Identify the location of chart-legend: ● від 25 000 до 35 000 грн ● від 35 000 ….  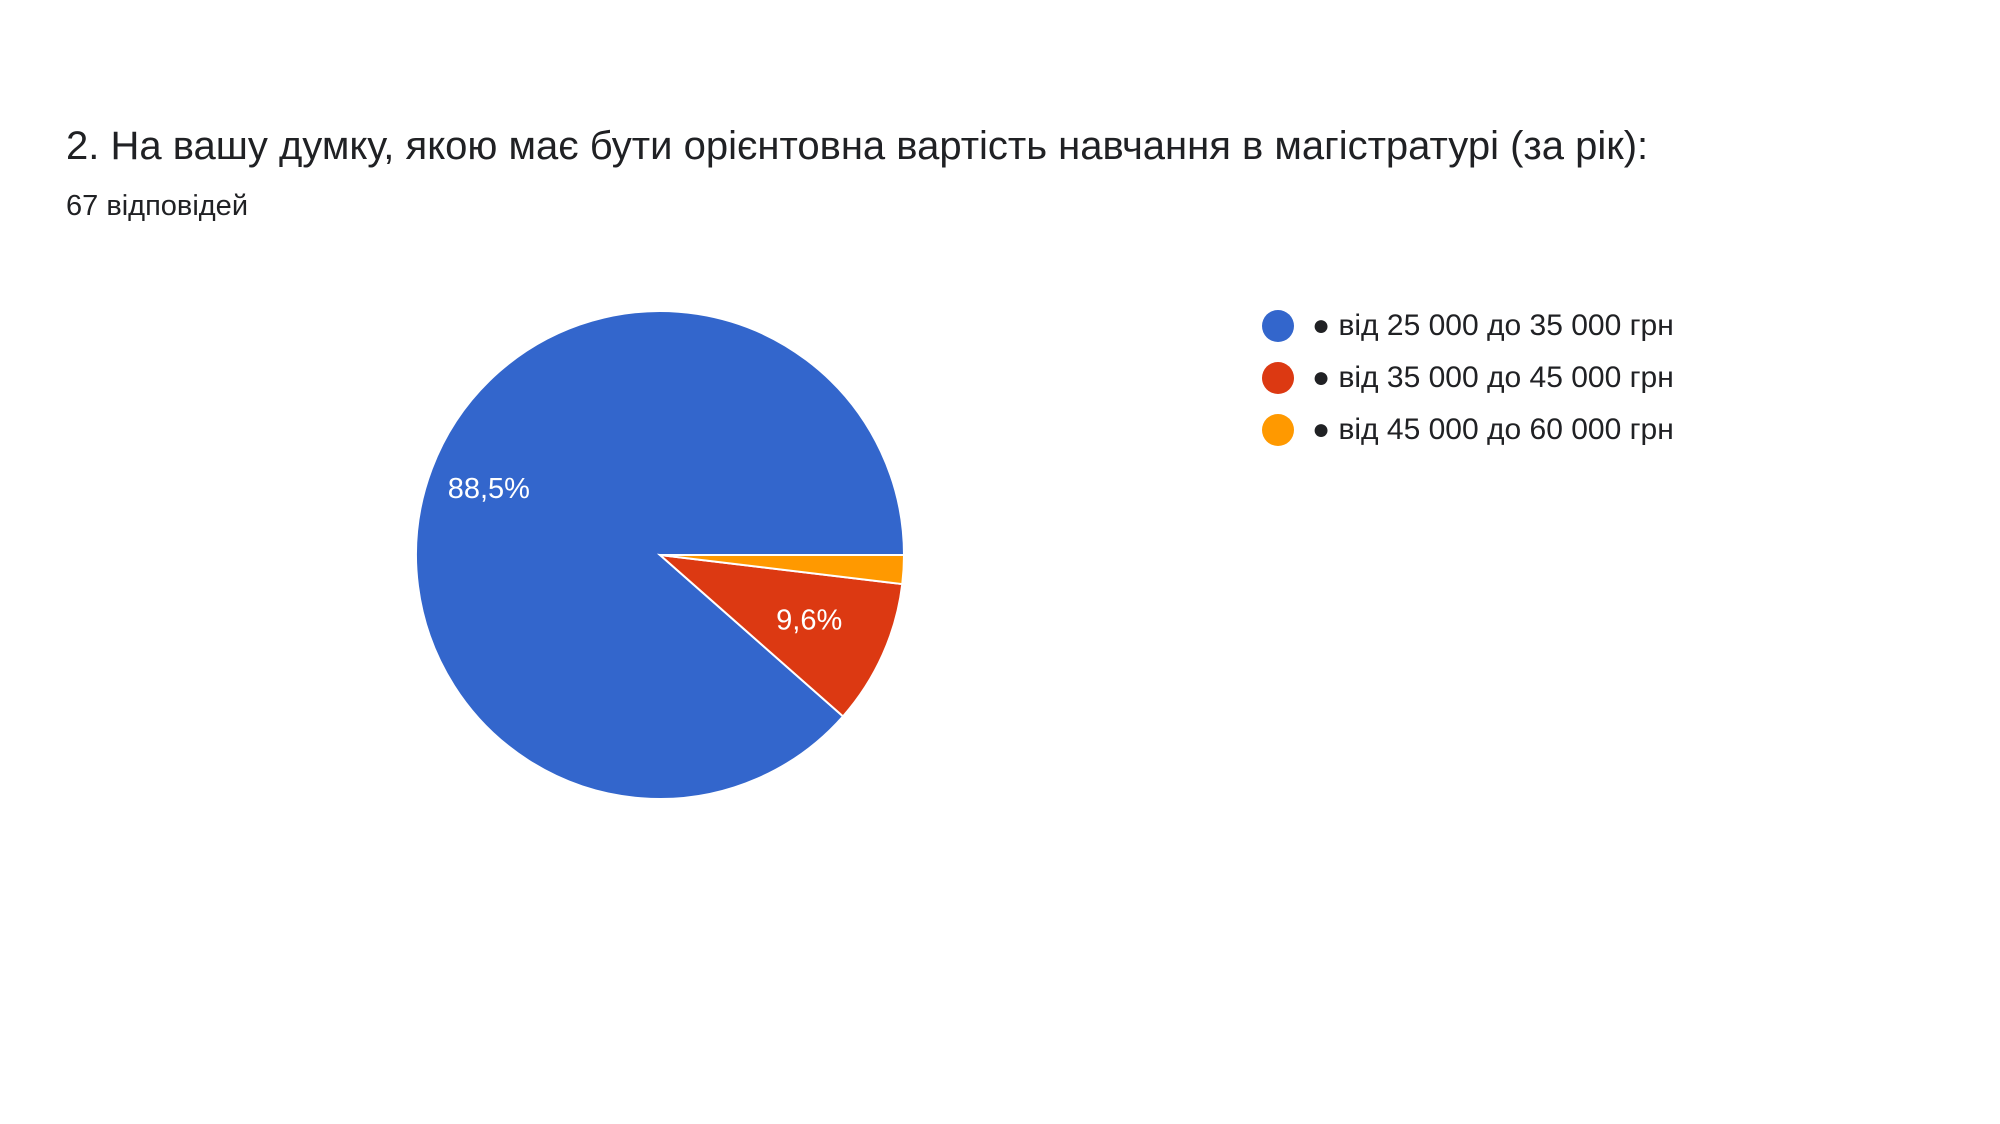
(1468, 378).